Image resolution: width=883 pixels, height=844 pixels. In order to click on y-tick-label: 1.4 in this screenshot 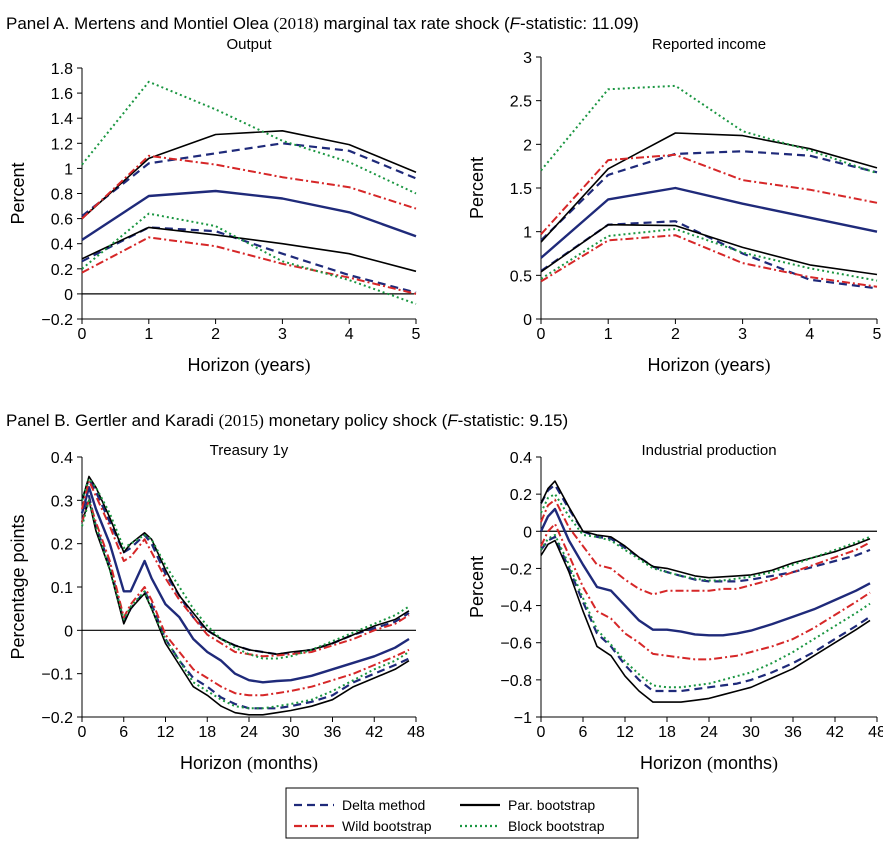, I will do `click(62, 119)`.